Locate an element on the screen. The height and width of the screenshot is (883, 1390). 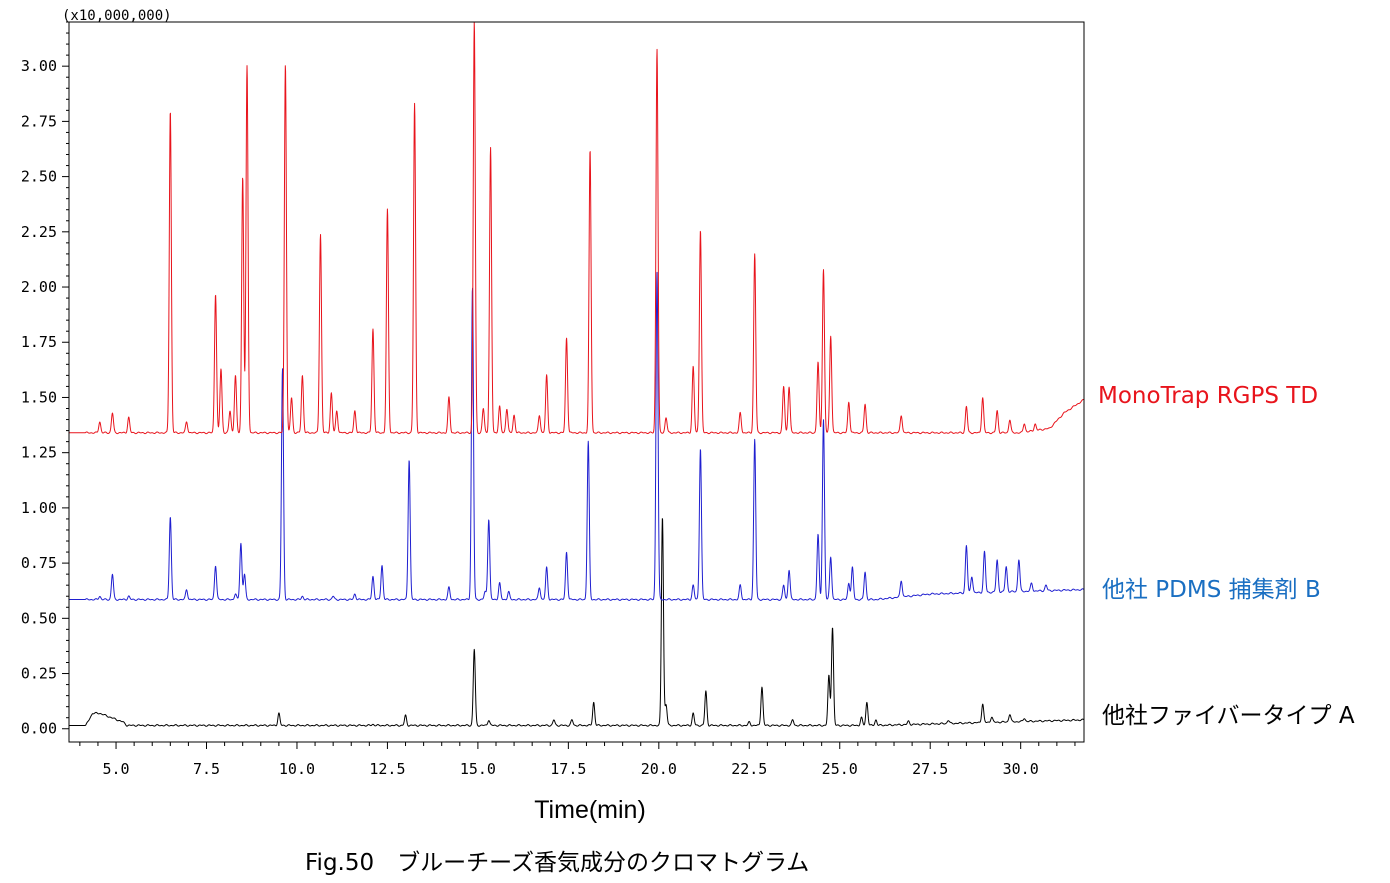
x-tick-label: 27.5 is located at coordinates (930, 769).